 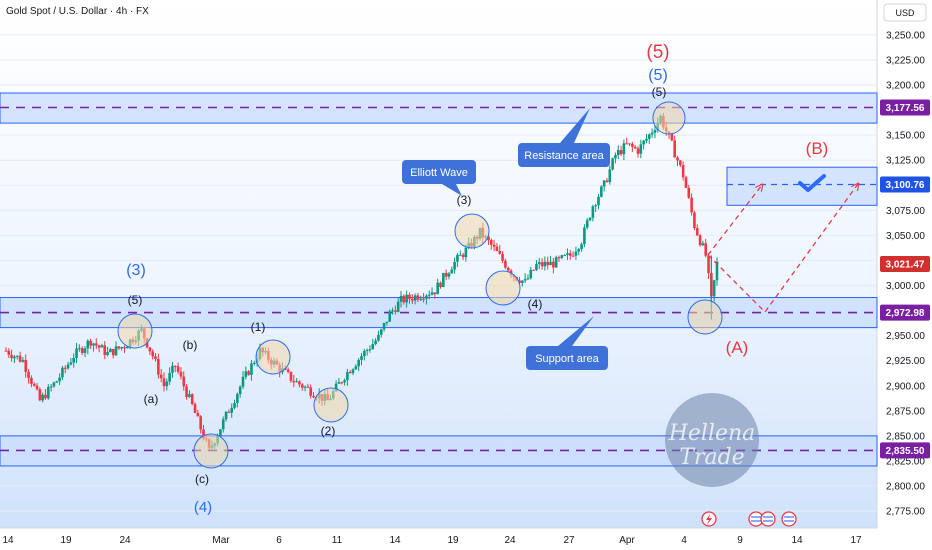 I want to click on time-axis: 14 19 24 Mar 6 11 14 19 24 27 Apr 4 9 14 17, so click(x=432, y=540).